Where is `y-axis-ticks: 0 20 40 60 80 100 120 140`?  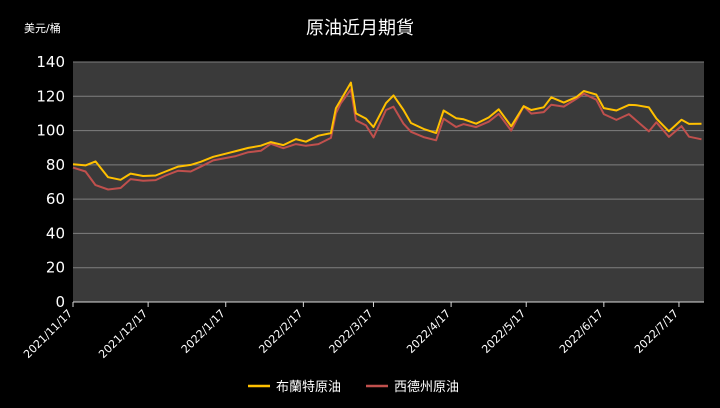
y-axis-ticks: 0 20 40 60 80 100 120 140 is located at coordinates (50, 182).